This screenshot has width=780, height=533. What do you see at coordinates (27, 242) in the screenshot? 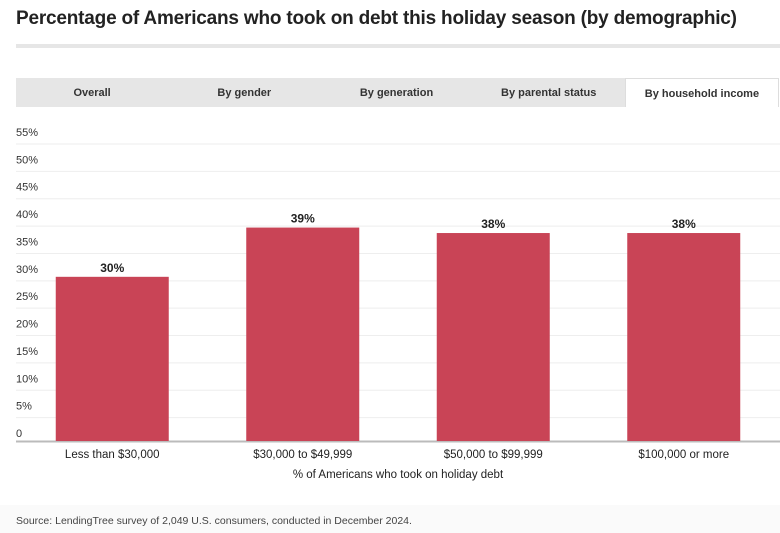
I see `y-tick-label: 35%` at bounding box center [27, 242].